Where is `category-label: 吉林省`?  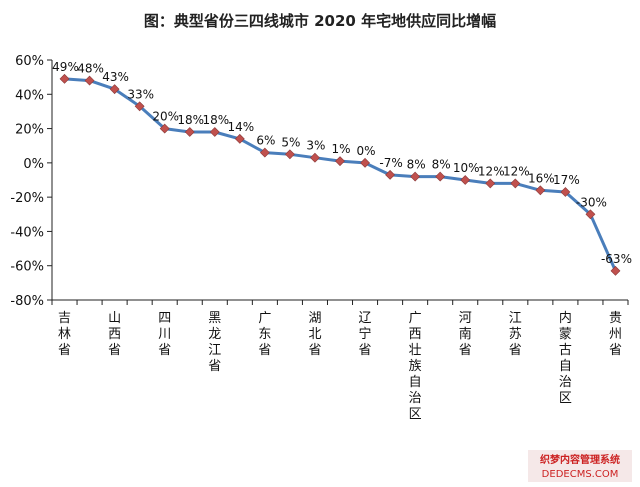
category-label: 吉林省 is located at coordinates (64, 334).